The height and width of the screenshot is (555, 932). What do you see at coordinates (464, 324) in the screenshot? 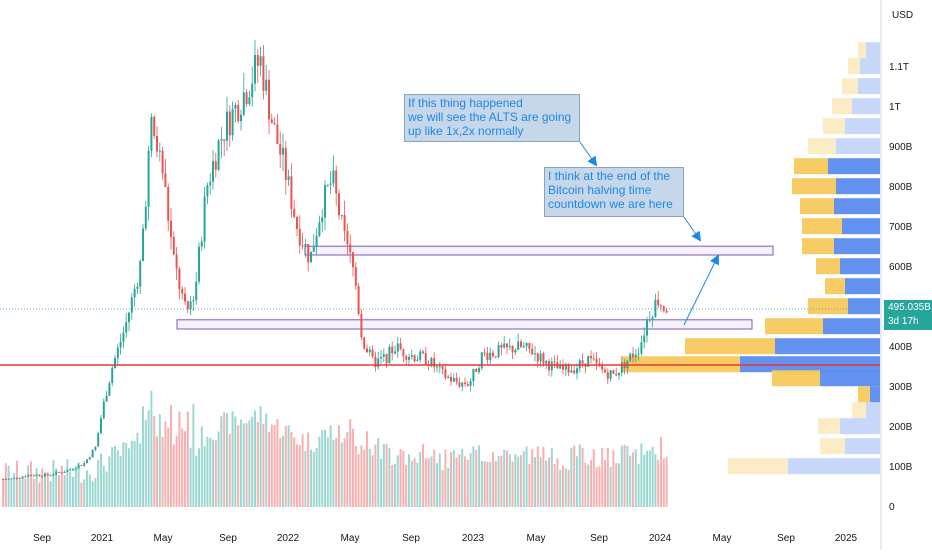
I see `support-zone` at bounding box center [464, 324].